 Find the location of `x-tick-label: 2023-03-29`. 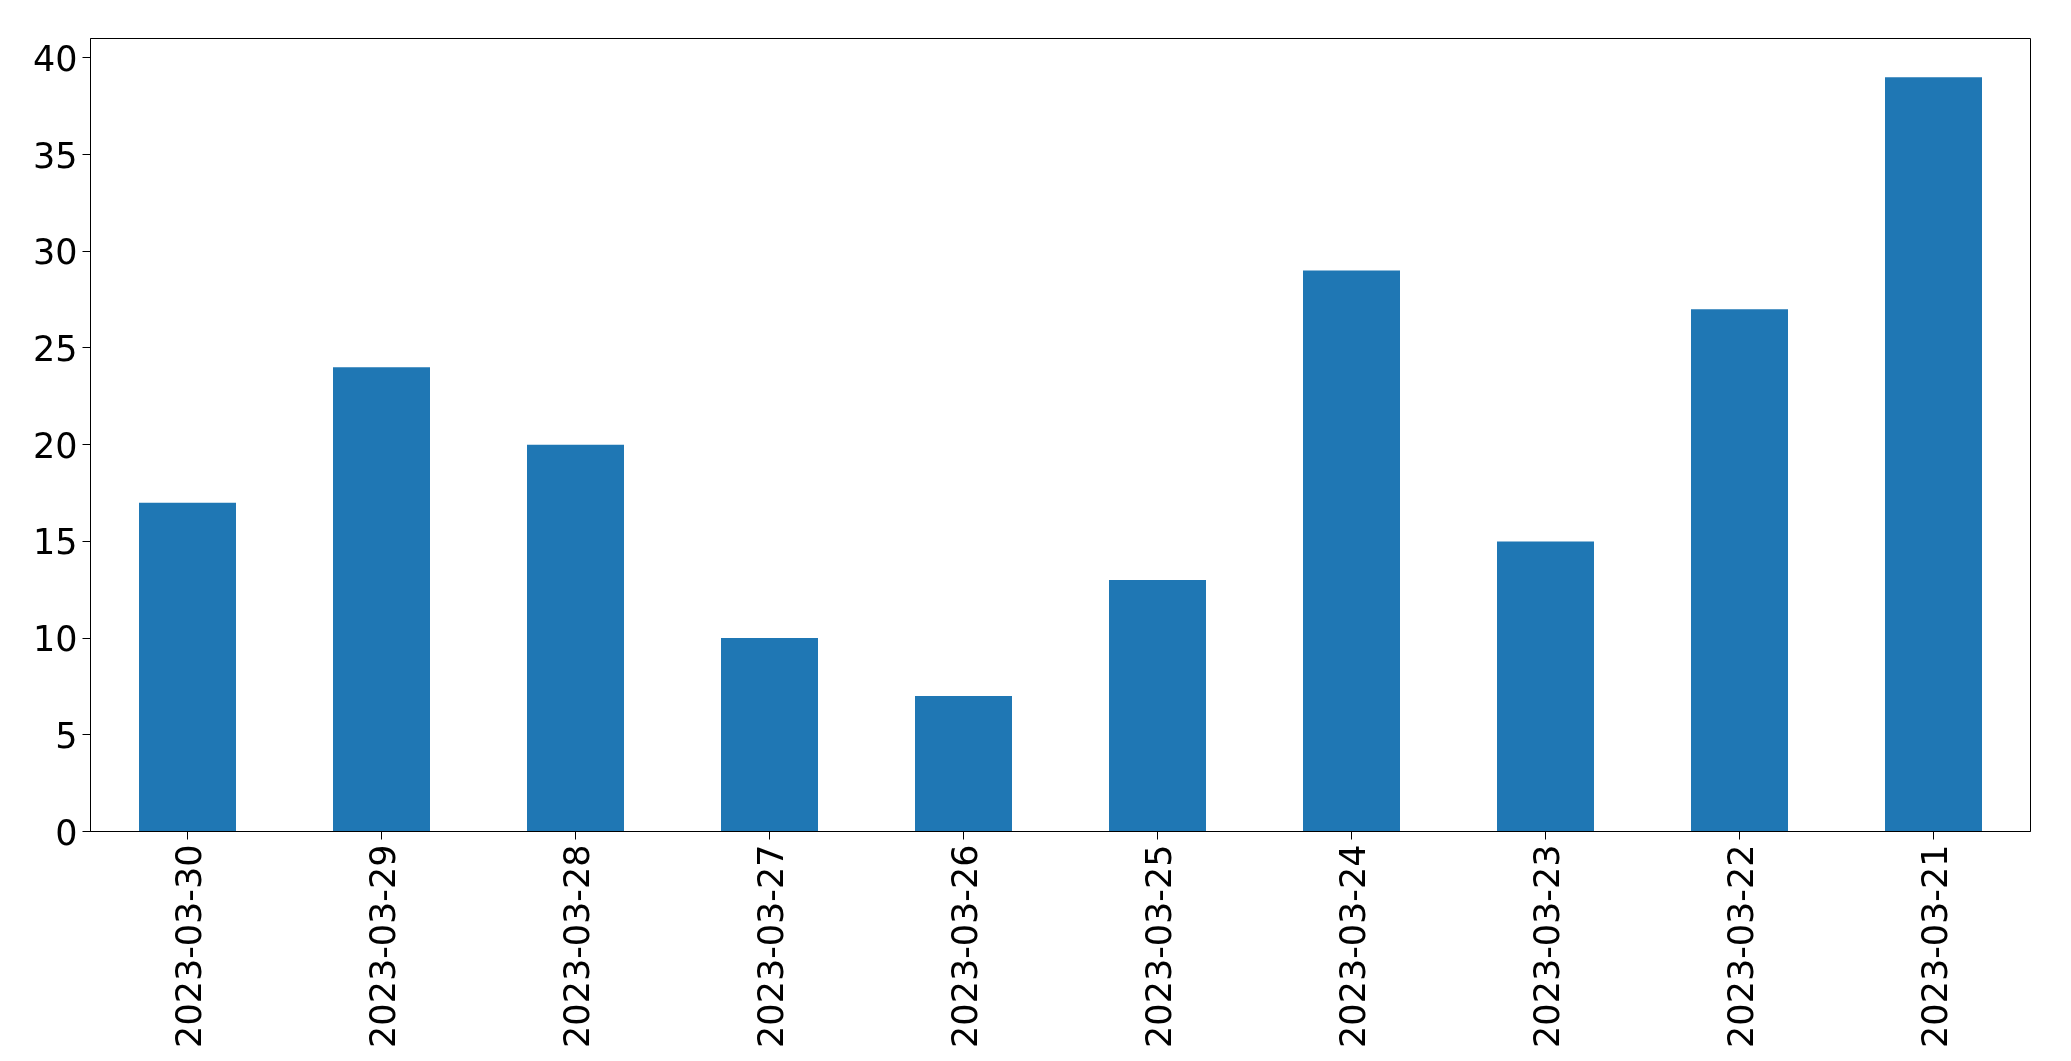

x-tick-label: 2023-03-29 is located at coordinates (382, 946).